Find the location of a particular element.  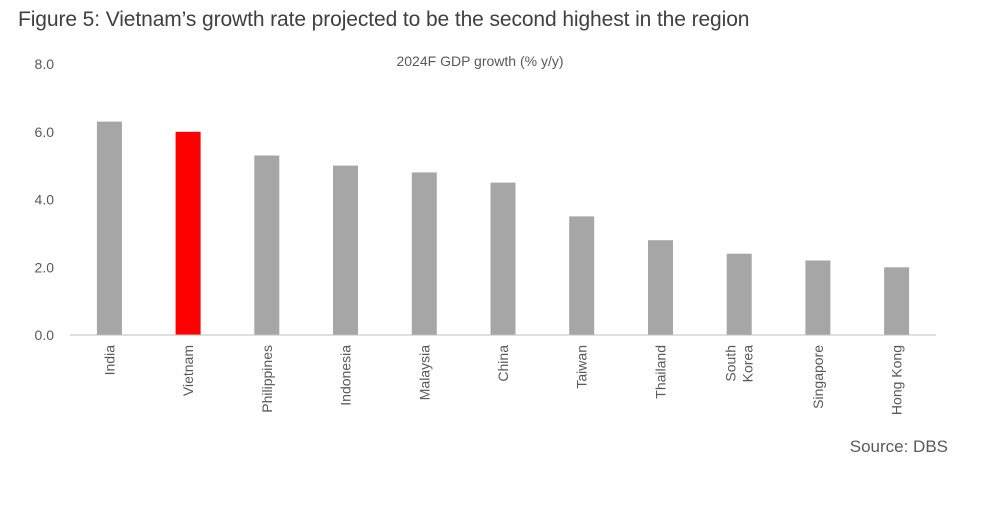

y-tick-label: 2.0 is located at coordinates (45, 267).